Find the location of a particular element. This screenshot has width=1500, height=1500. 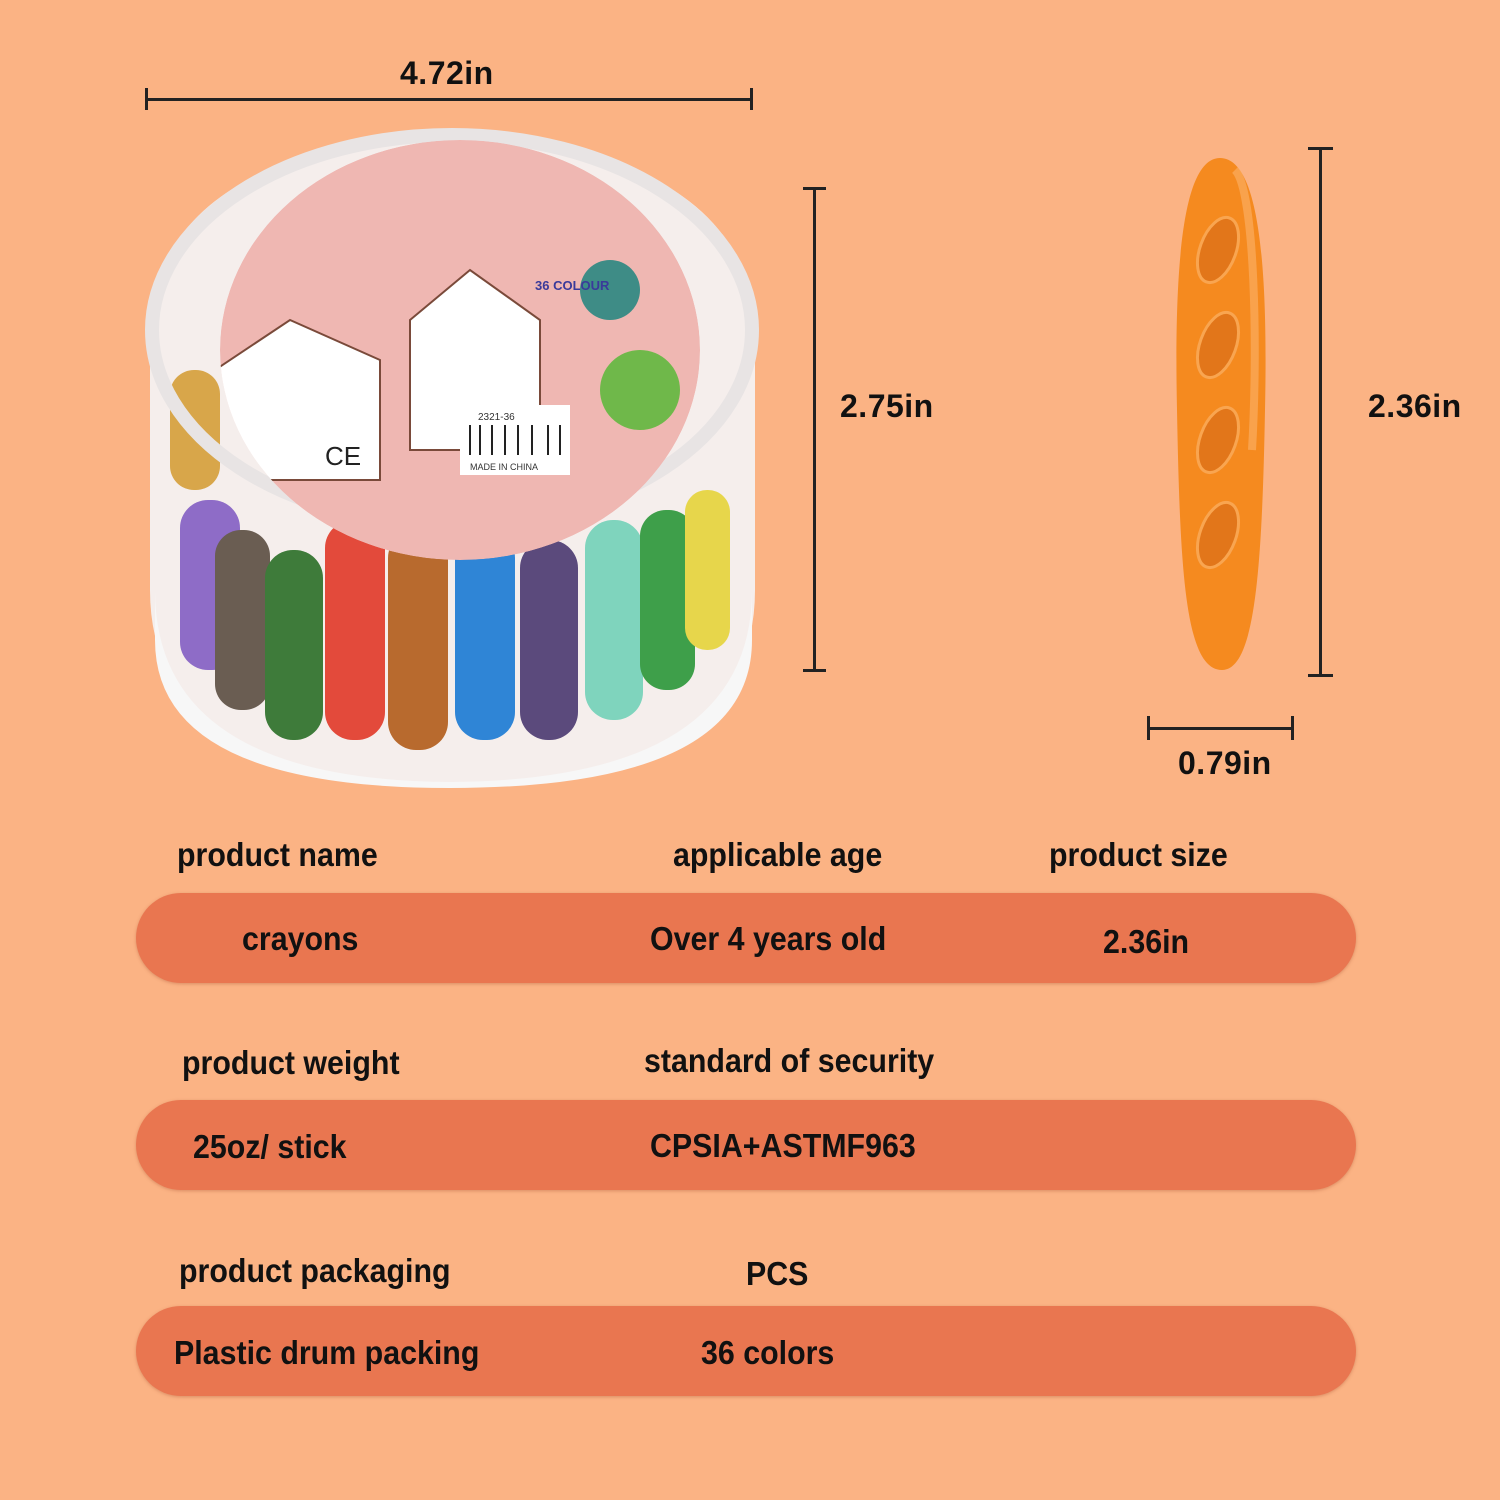

drum-width-tick-right is located at coordinates (751, 99).